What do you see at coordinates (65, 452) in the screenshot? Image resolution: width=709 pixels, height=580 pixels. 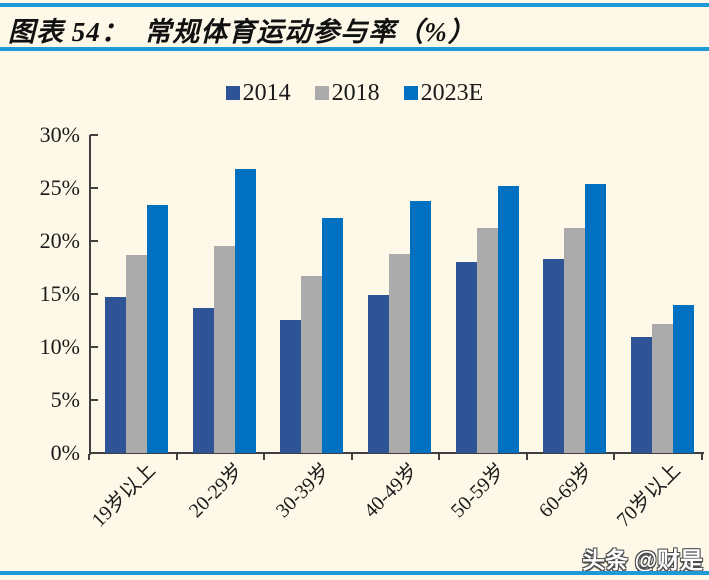 I see `y-axis-label: 0%` at bounding box center [65, 452].